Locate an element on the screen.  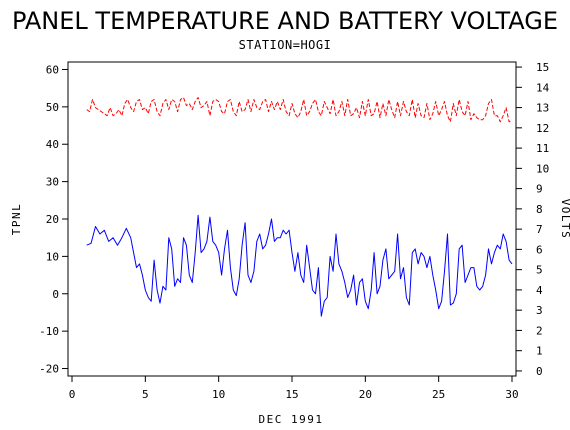
x-tick-label: 5 is located at coordinates (145, 394).